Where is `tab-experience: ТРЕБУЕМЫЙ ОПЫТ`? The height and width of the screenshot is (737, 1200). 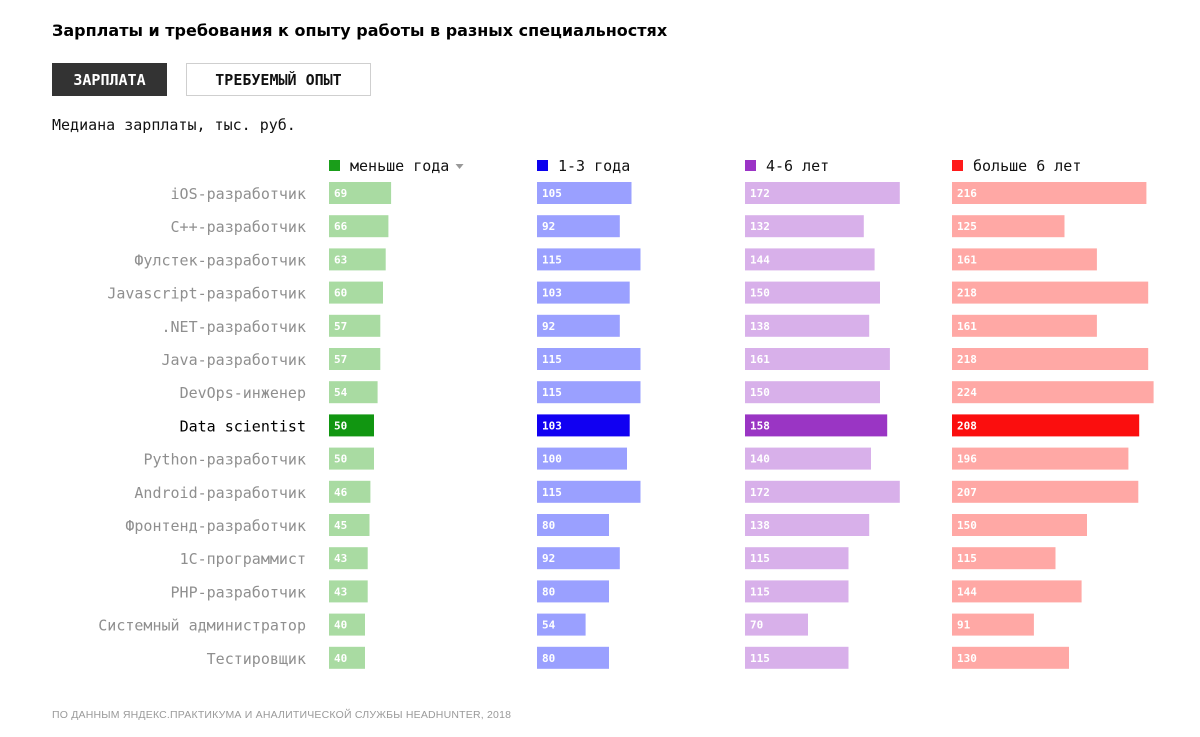
tab-experience: ТРЕБУЕМЫЙ ОПЫТ is located at coordinates (278, 79).